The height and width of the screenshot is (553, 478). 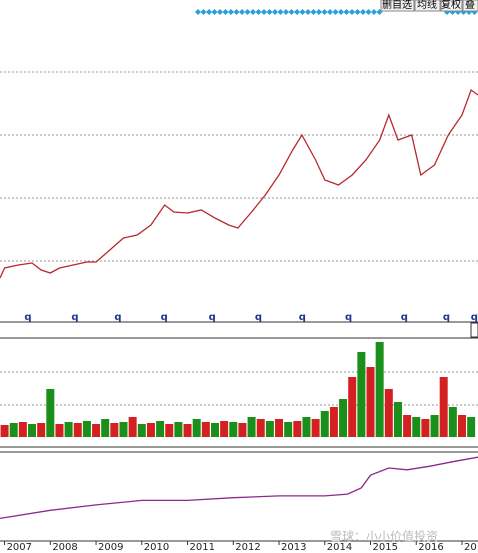 What do you see at coordinates (202, 547) in the screenshot?
I see `x-tick-label: 2011` at bounding box center [202, 547].